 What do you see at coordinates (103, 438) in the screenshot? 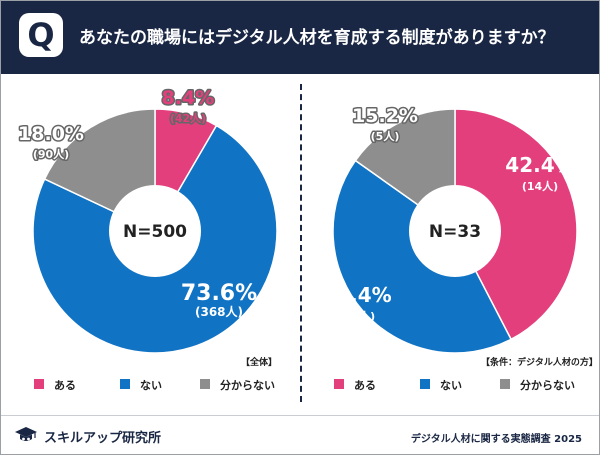
I see `brand-name: スキルアップ研究所` at bounding box center [103, 438].